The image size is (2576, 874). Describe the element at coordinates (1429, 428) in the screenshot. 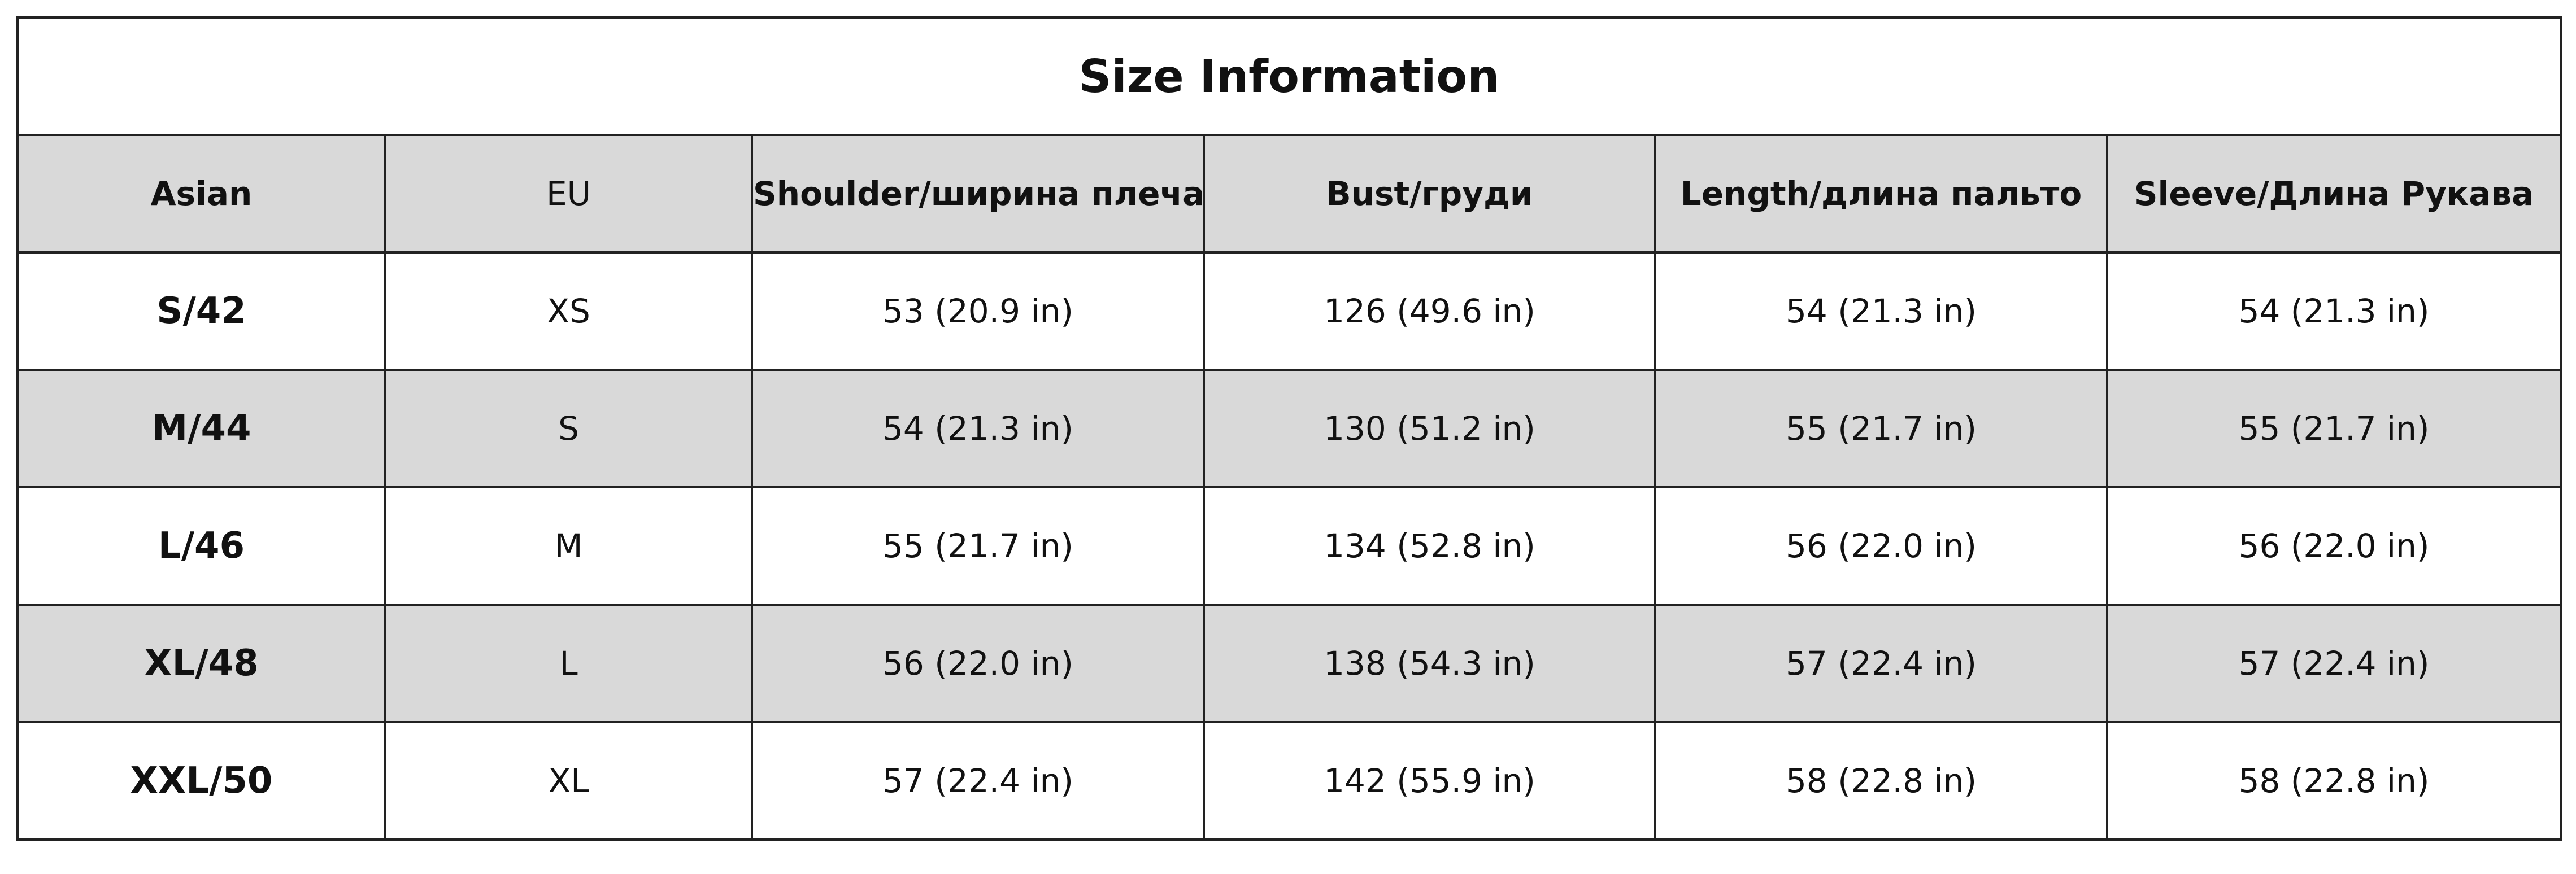

I see `table-cell: 130 (51.2 in)` at that location.